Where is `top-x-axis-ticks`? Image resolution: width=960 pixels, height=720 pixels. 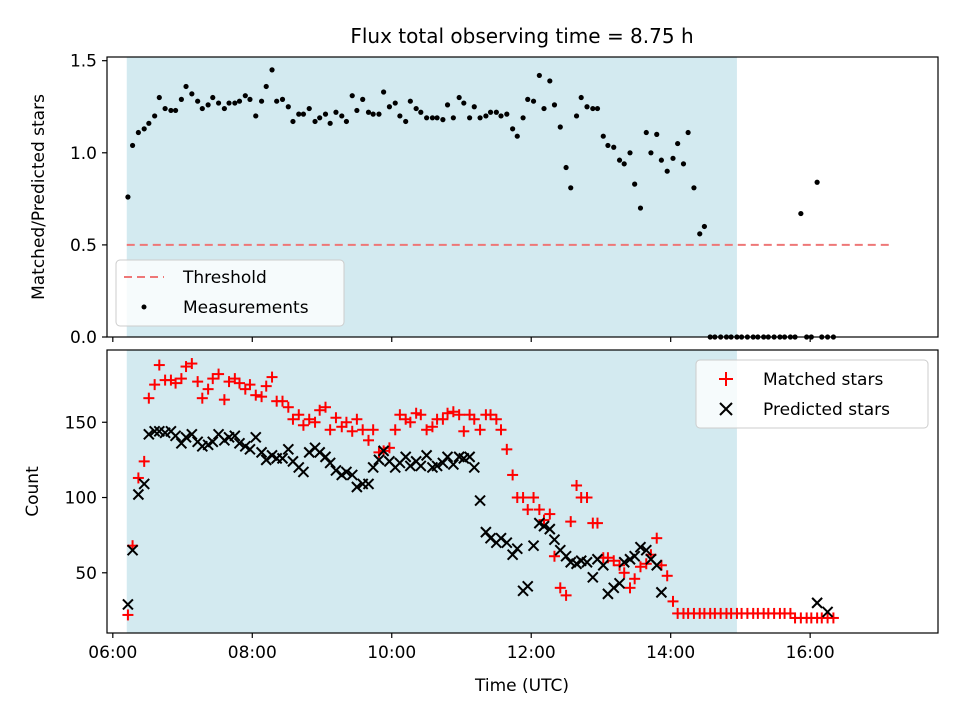 top-x-axis-ticks is located at coordinates (461, 339).